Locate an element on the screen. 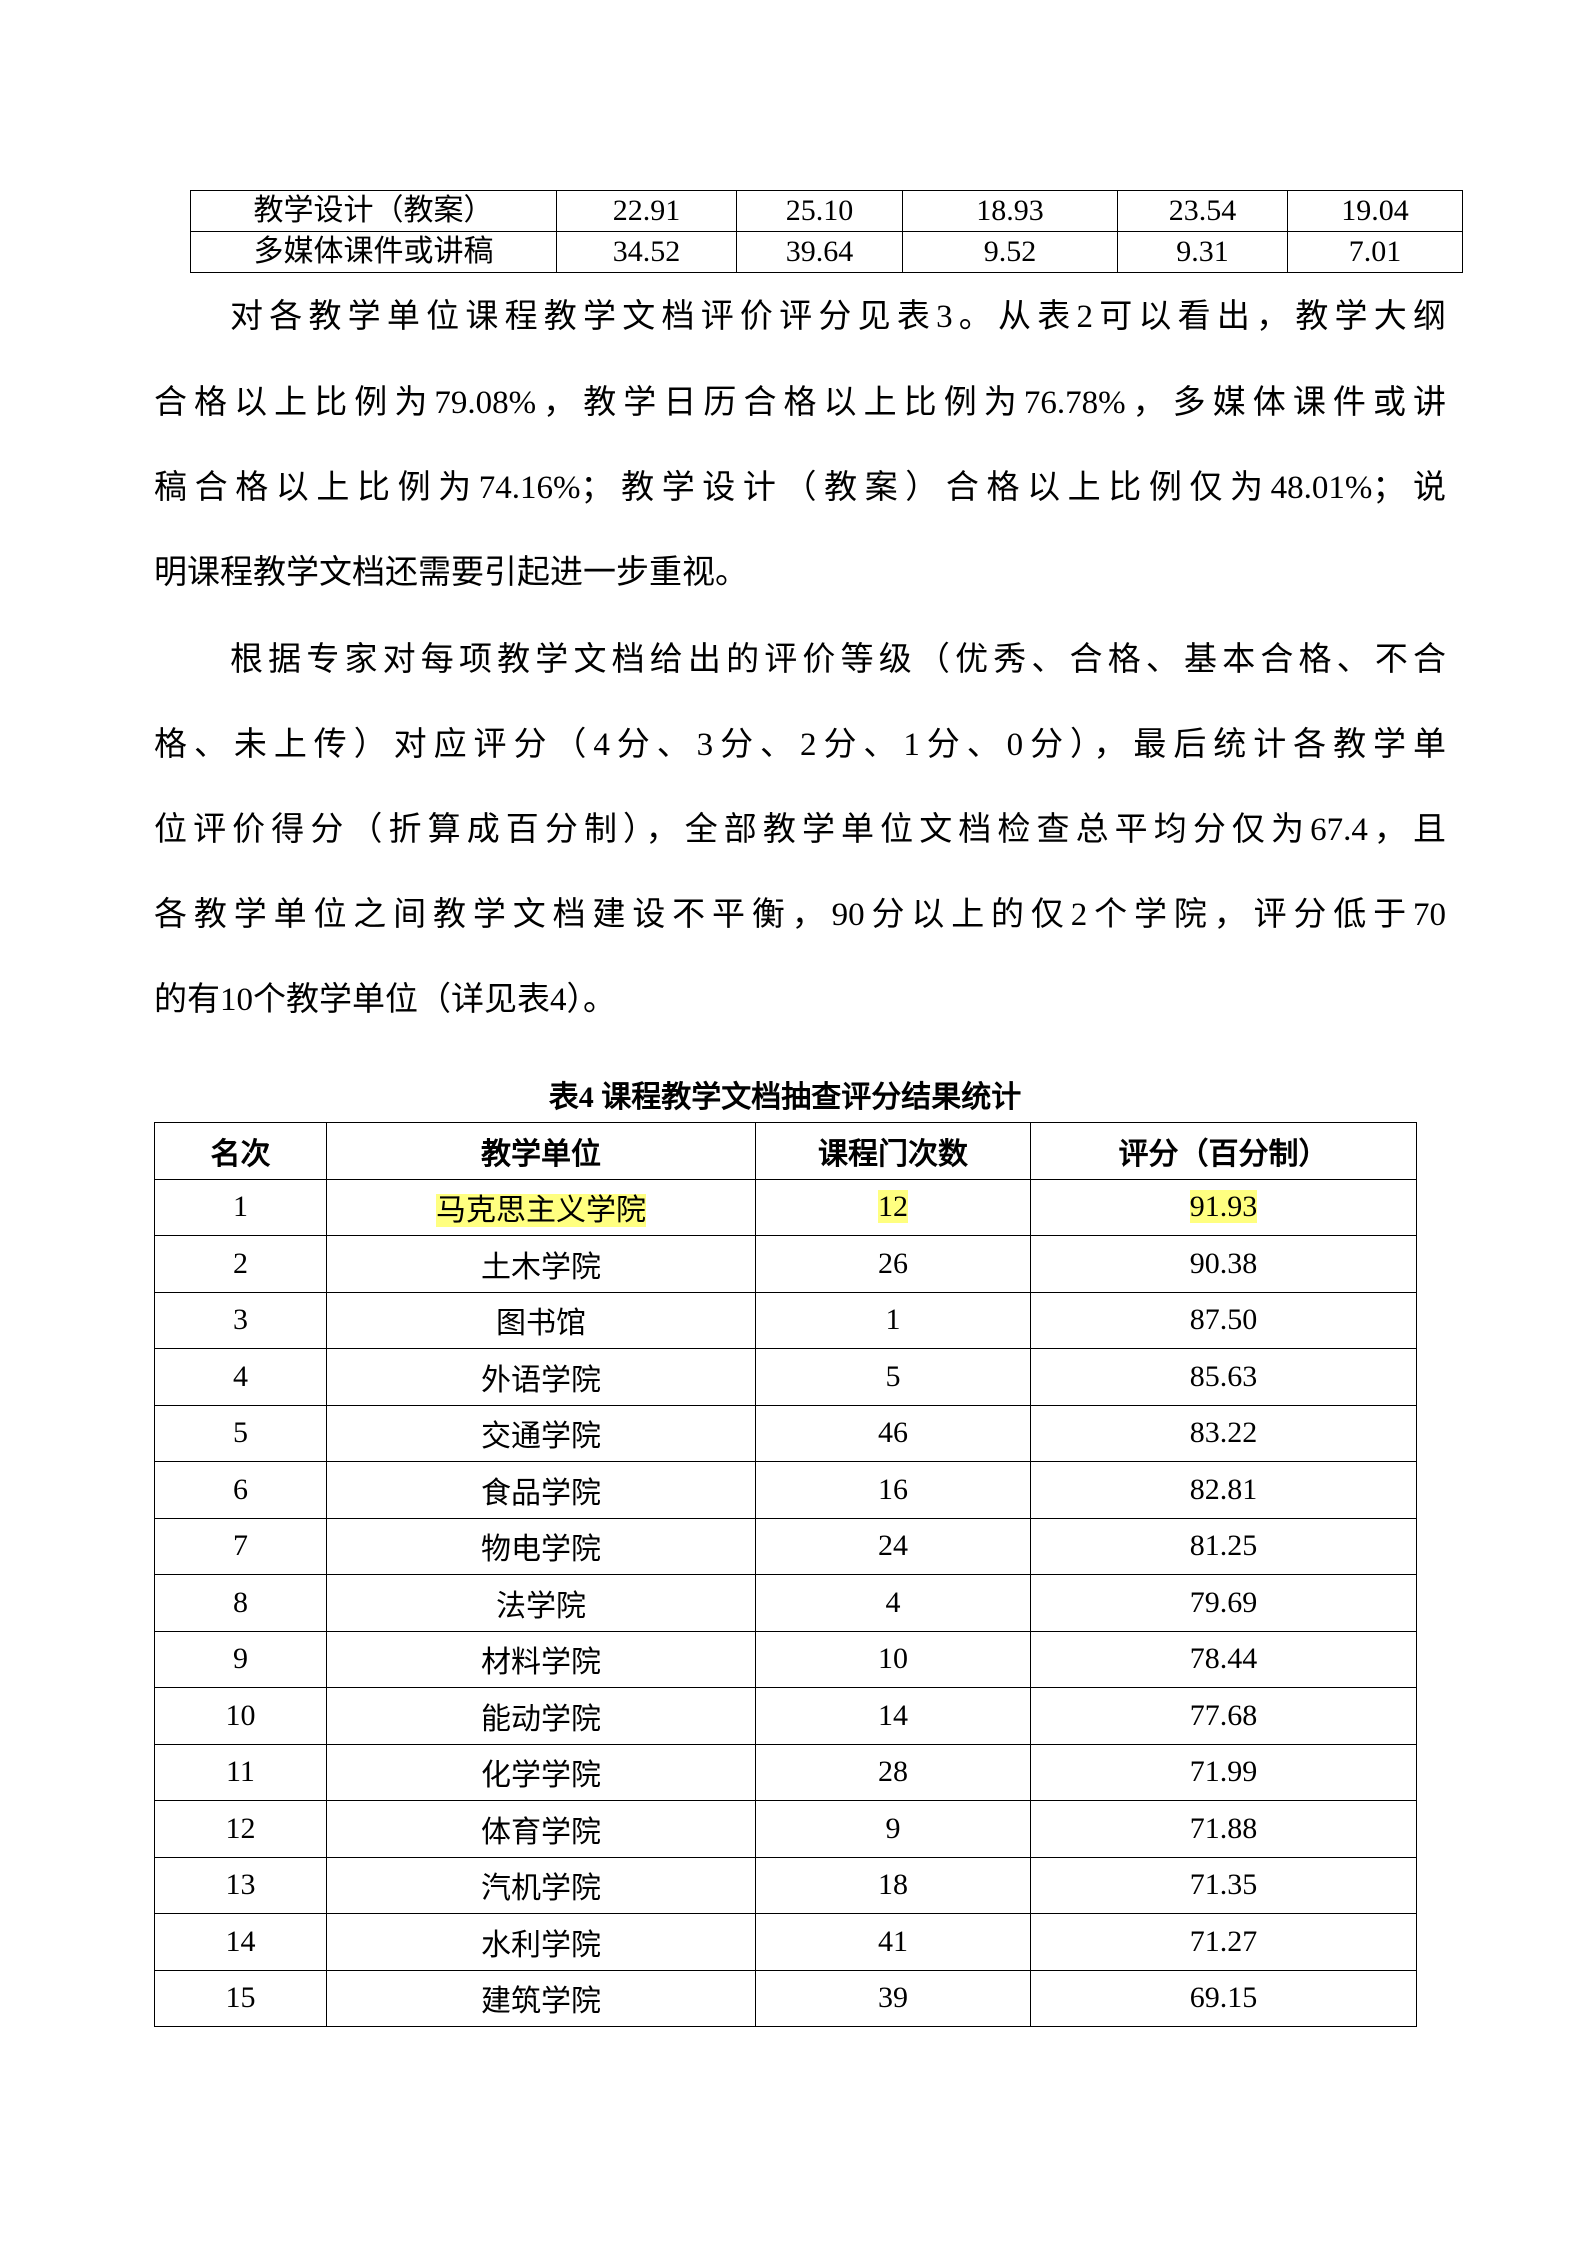  cell-course-count: 1 is located at coordinates (893, 1320).